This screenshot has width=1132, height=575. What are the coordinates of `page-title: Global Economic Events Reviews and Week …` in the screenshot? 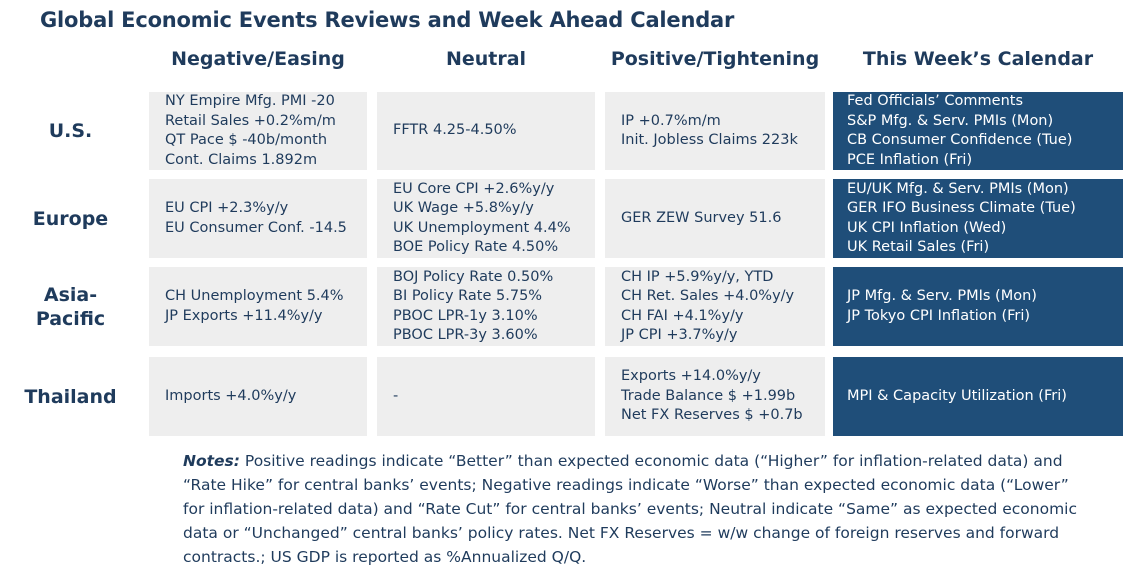 It's located at (387, 20).